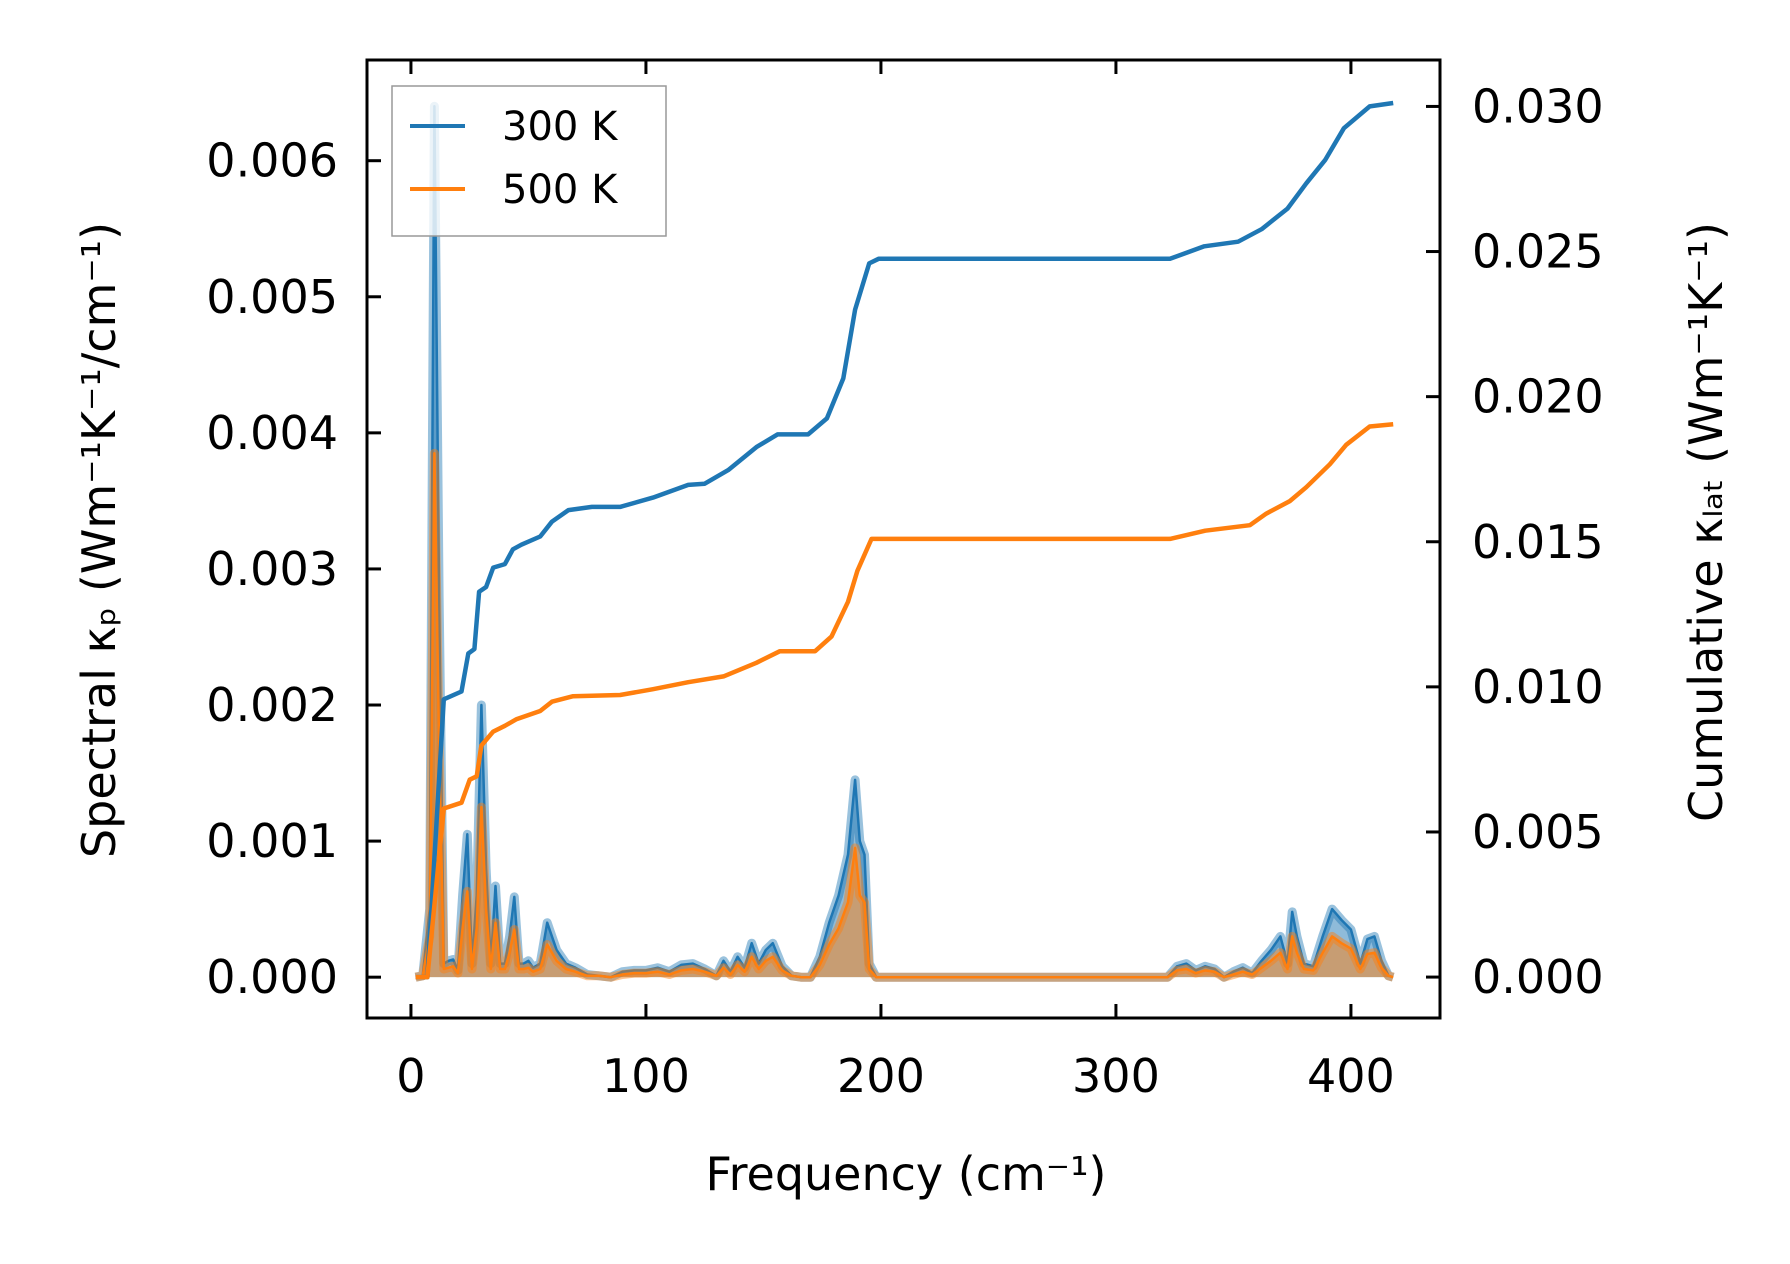 The height and width of the screenshot is (1264, 1790). What do you see at coordinates (646, 1076) in the screenshot?
I see `x-tick-label: 100` at bounding box center [646, 1076].